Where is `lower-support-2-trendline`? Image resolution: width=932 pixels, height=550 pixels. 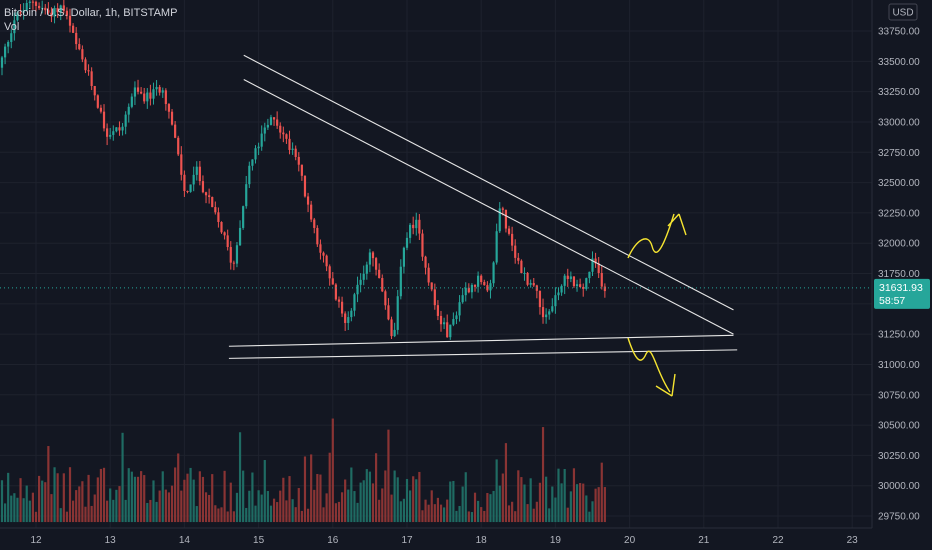
lower-support-2-trendline is located at coordinates (483, 354).